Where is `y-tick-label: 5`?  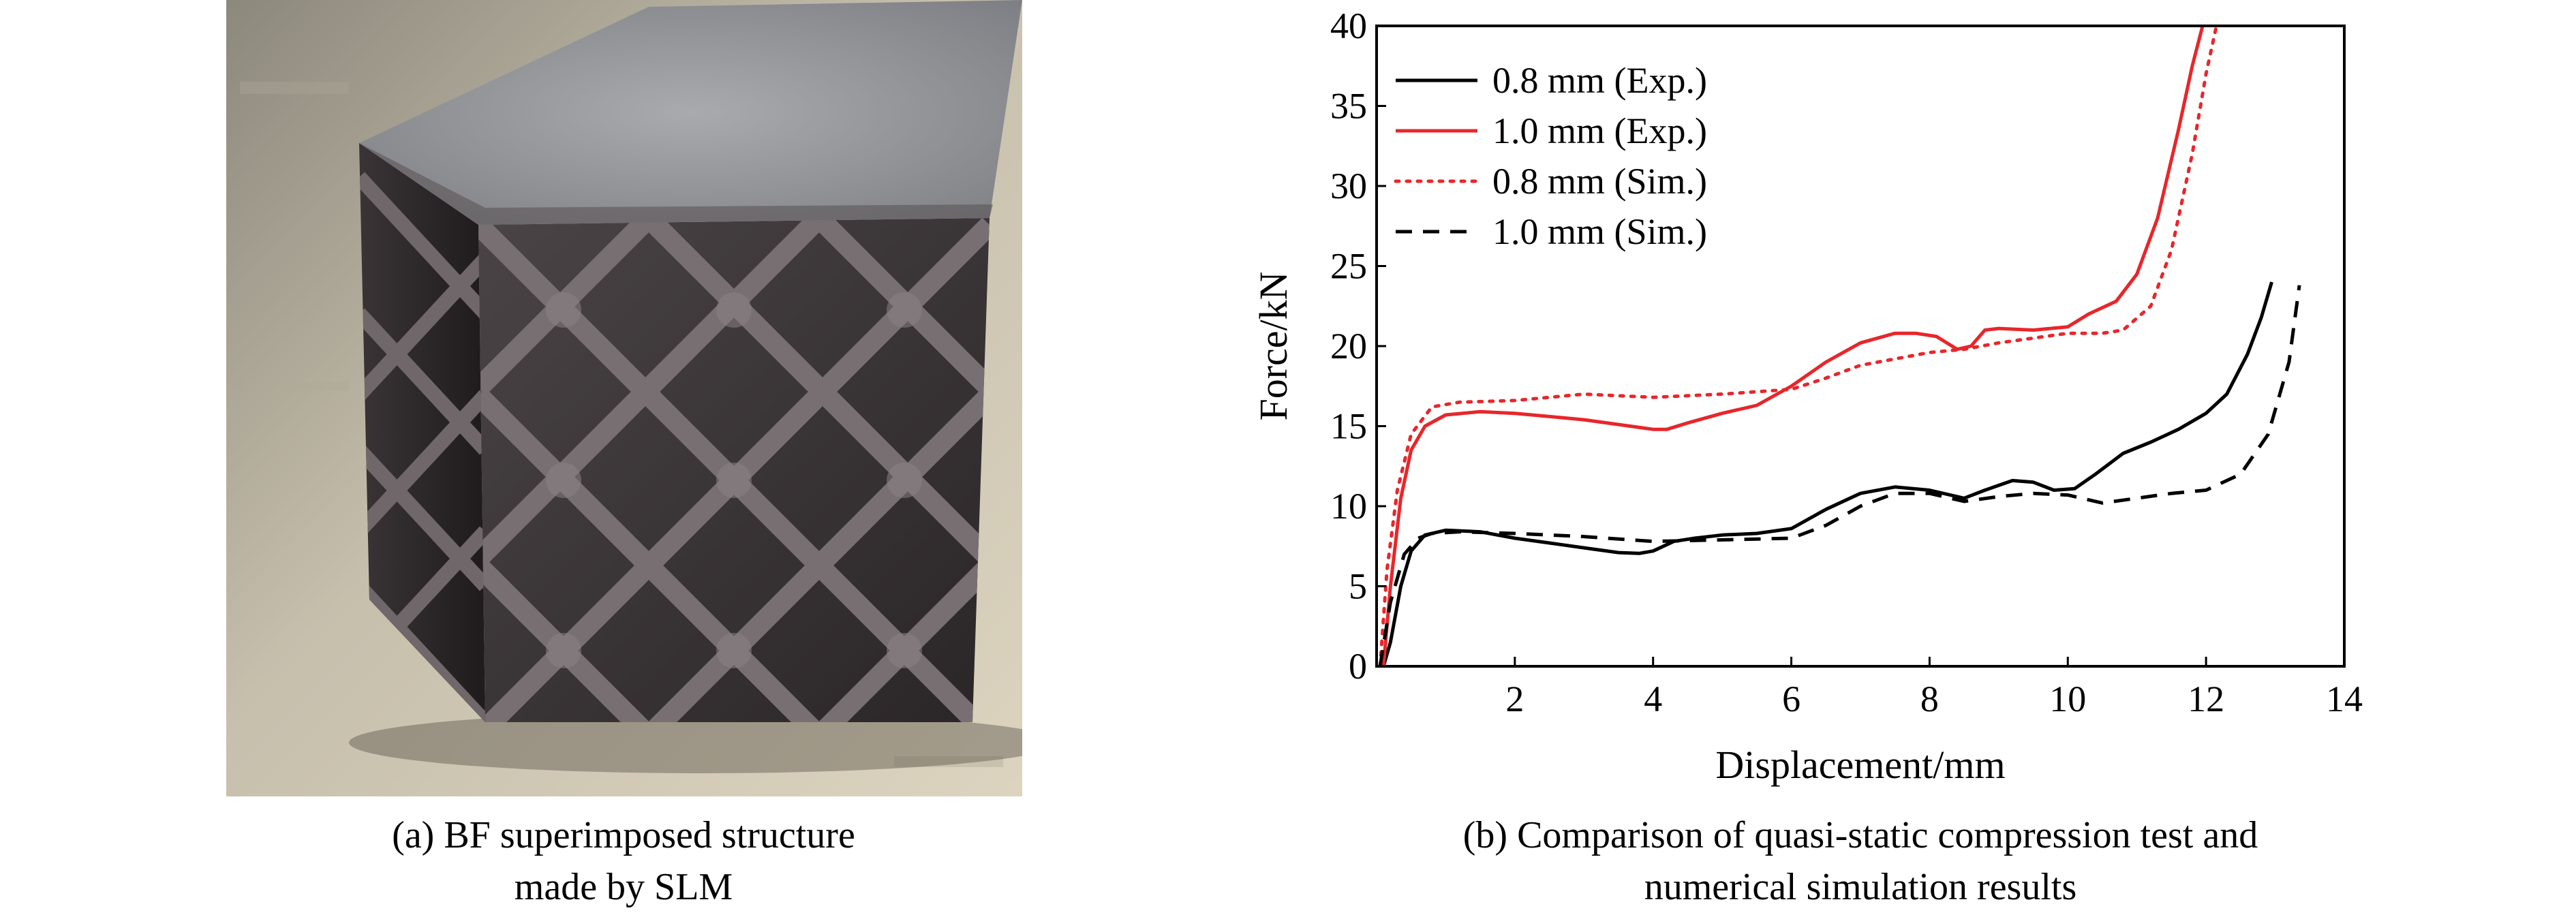
y-tick-label: 5 is located at coordinates (1358, 586).